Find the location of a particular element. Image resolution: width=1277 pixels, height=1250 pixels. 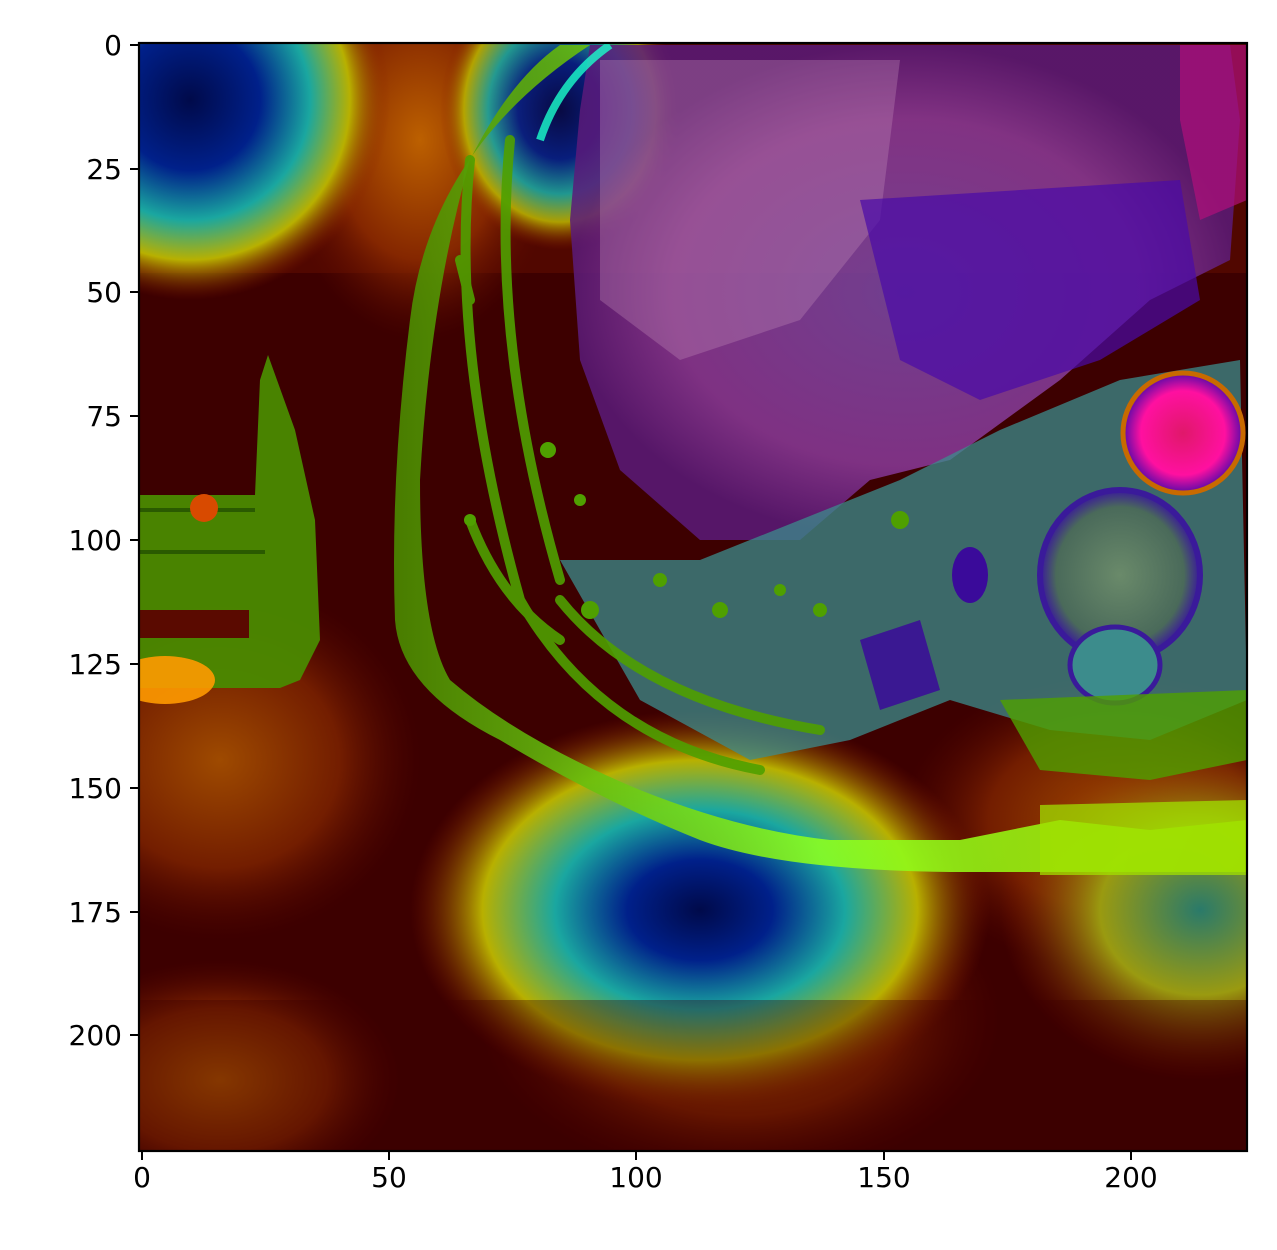

y-tick-label: 175 is located at coordinates (95, 912).